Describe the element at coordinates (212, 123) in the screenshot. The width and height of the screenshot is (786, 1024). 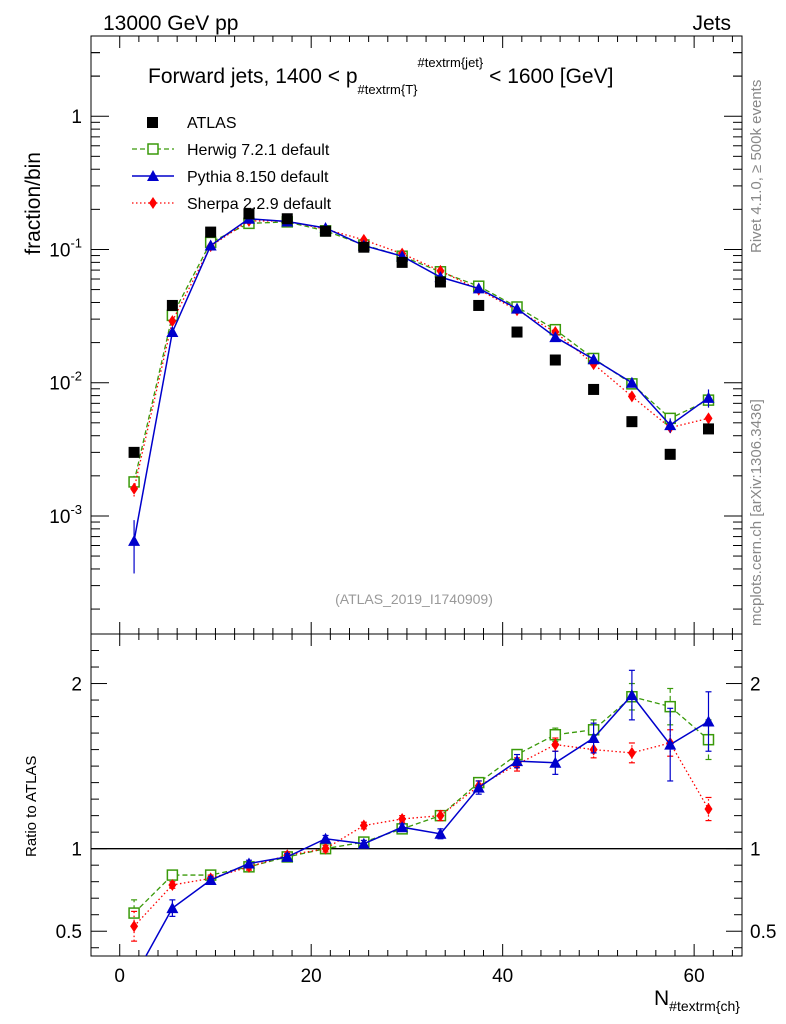
I see `legend-label-atlas: ATLAS` at that location.